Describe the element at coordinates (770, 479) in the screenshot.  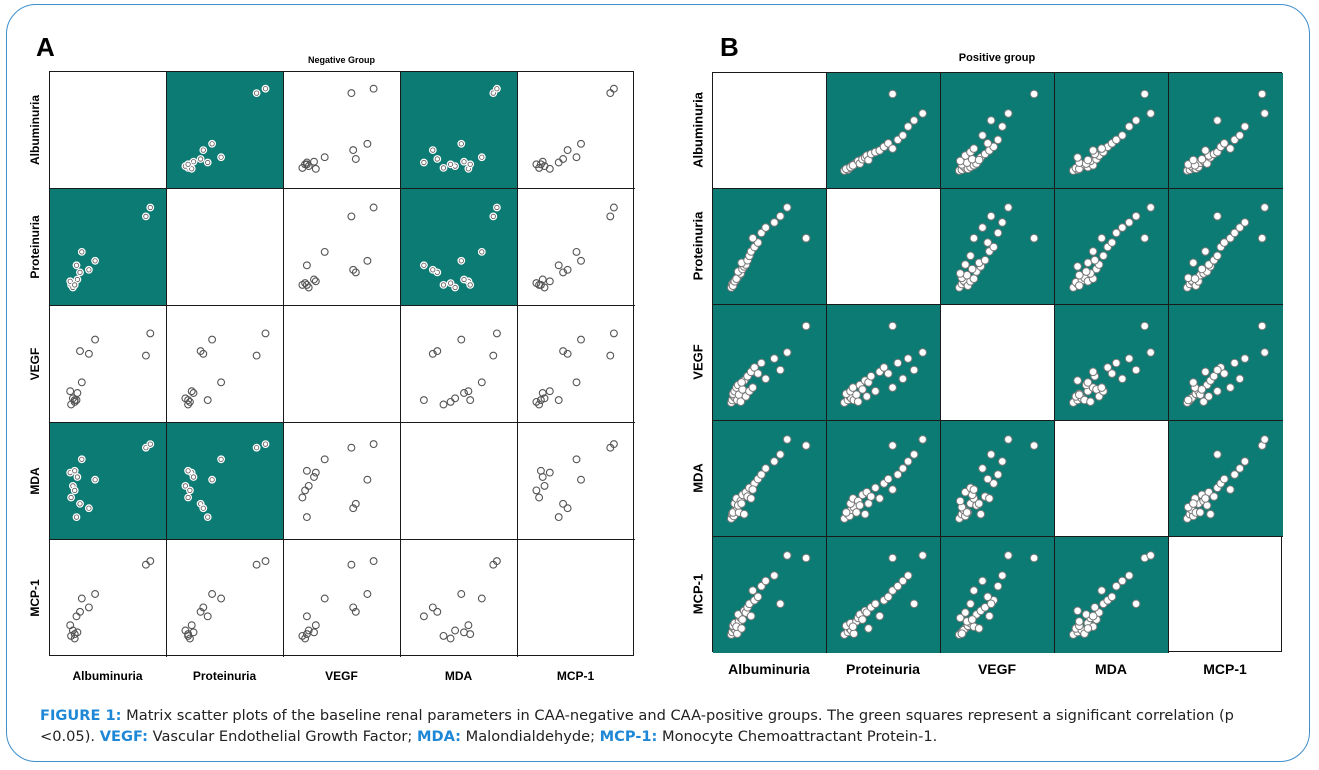
I see `scatter-cell-mda-vs-albuminuria` at that location.